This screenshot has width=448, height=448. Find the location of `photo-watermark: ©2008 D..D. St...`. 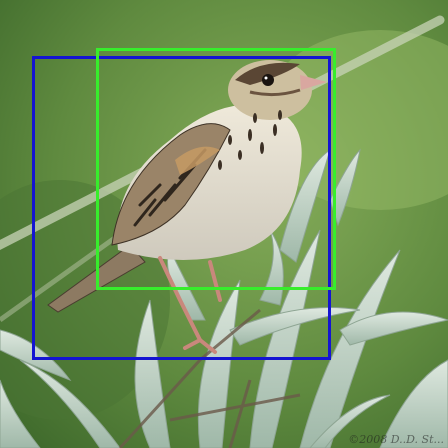

photo-watermark: ©2008 D..D. St... is located at coordinates (396, 439).